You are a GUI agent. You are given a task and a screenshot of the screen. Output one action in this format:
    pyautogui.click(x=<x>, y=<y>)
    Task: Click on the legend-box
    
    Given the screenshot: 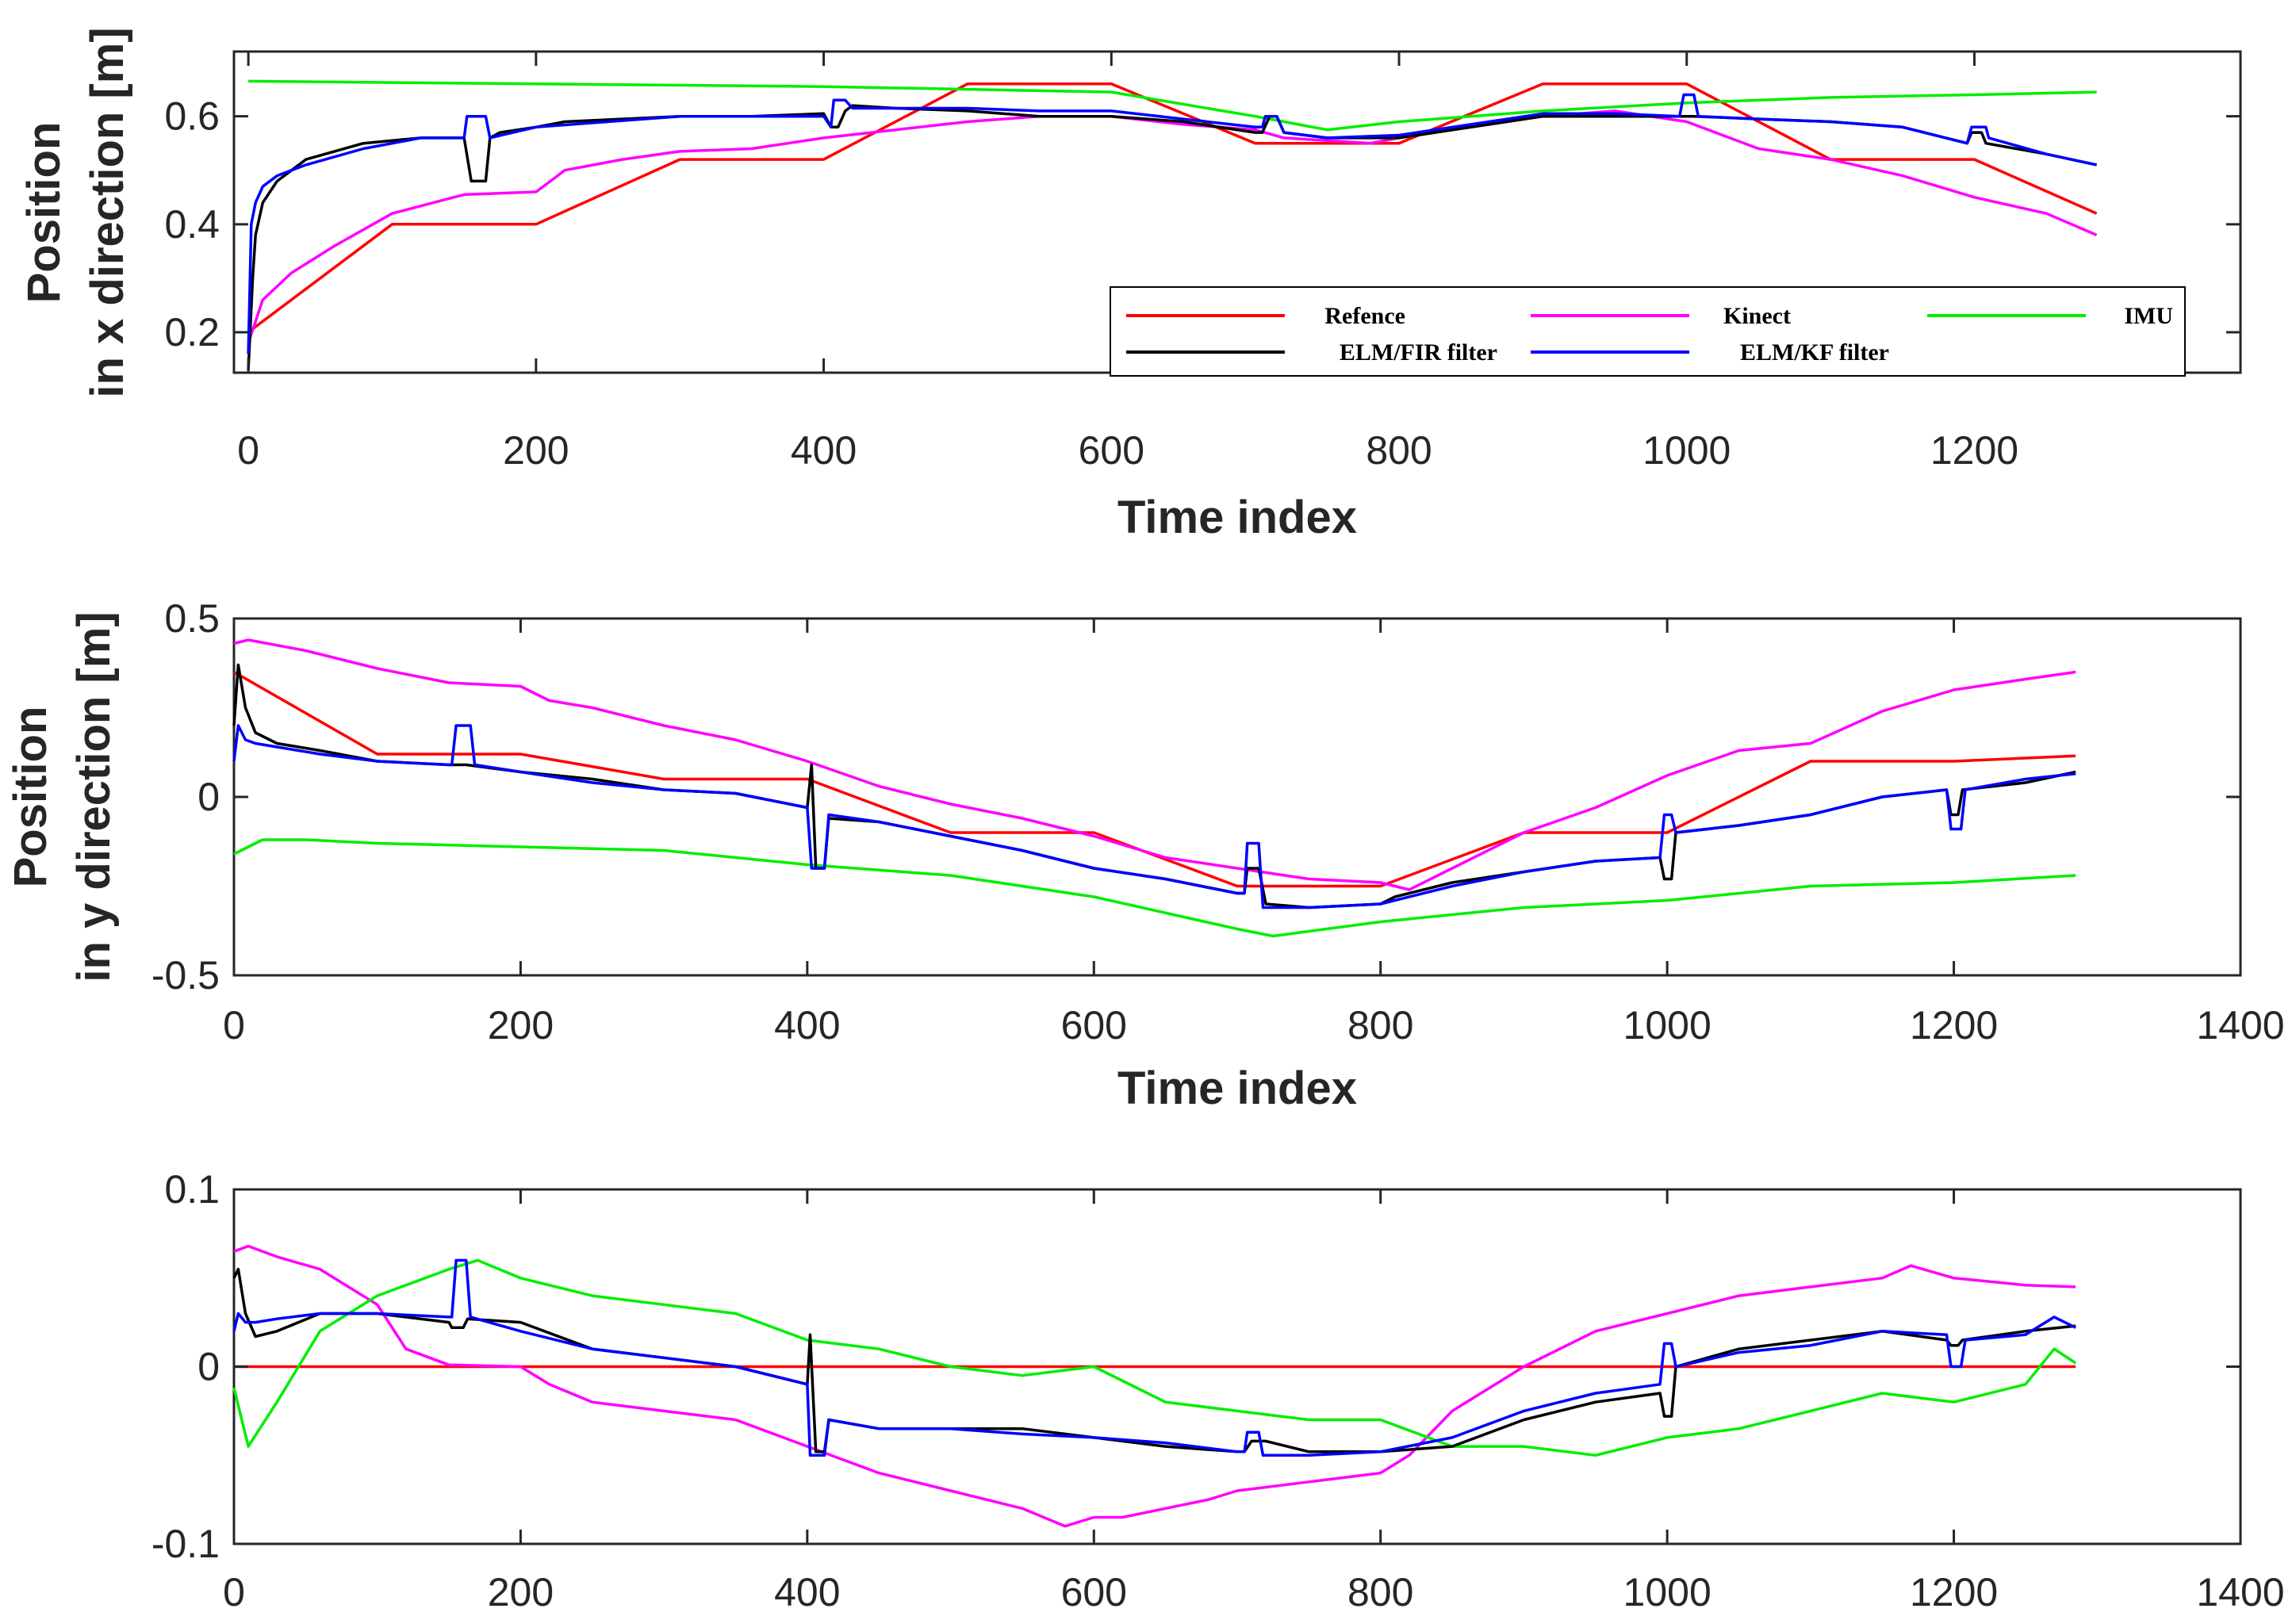 What is the action you would take?
    pyautogui.click(x=1648, y=331)
    